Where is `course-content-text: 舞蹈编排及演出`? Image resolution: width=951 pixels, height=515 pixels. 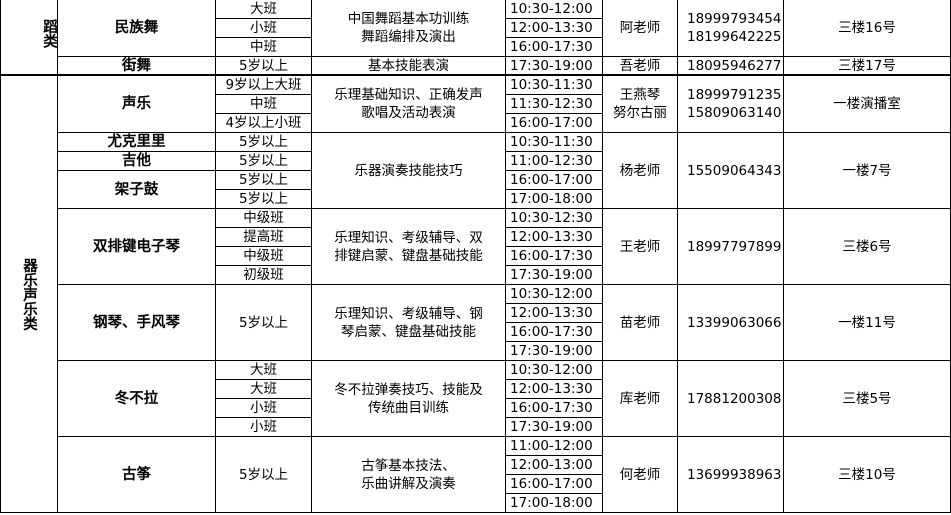
course-content-text: 舞蹈编排及演出 is located at coordinates (408, 37).